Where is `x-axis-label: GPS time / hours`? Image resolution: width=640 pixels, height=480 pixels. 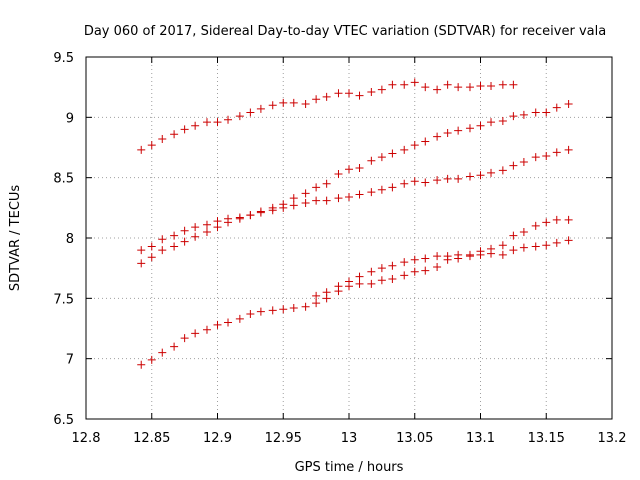 x-axis-label: GPS time / hours is located at coordinates (349, 467).